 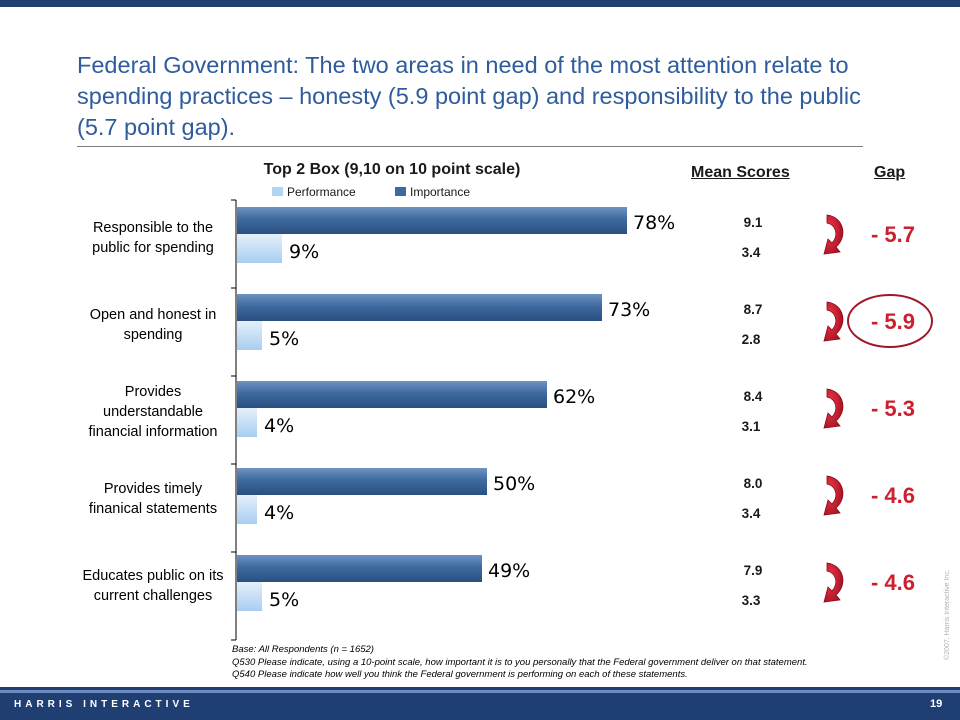 What do you see at coordinates (303, 649) in the screenshot?
I see `footnote-base: Base: All Respondents (n = 1652)` at bounding box center [303, 649].